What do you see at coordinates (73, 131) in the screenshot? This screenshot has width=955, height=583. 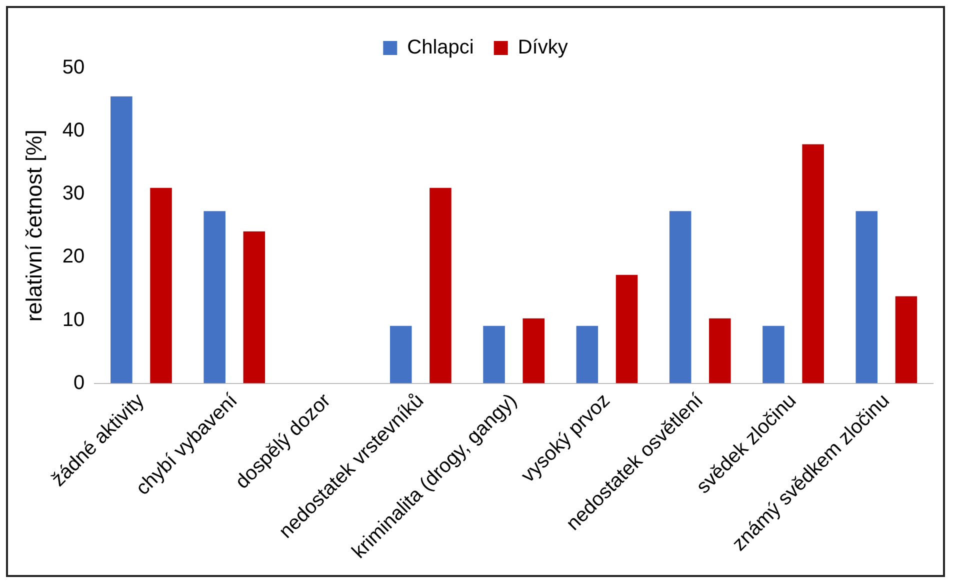 I see `y-tick-label: 40` at bounding box center [73, 131].